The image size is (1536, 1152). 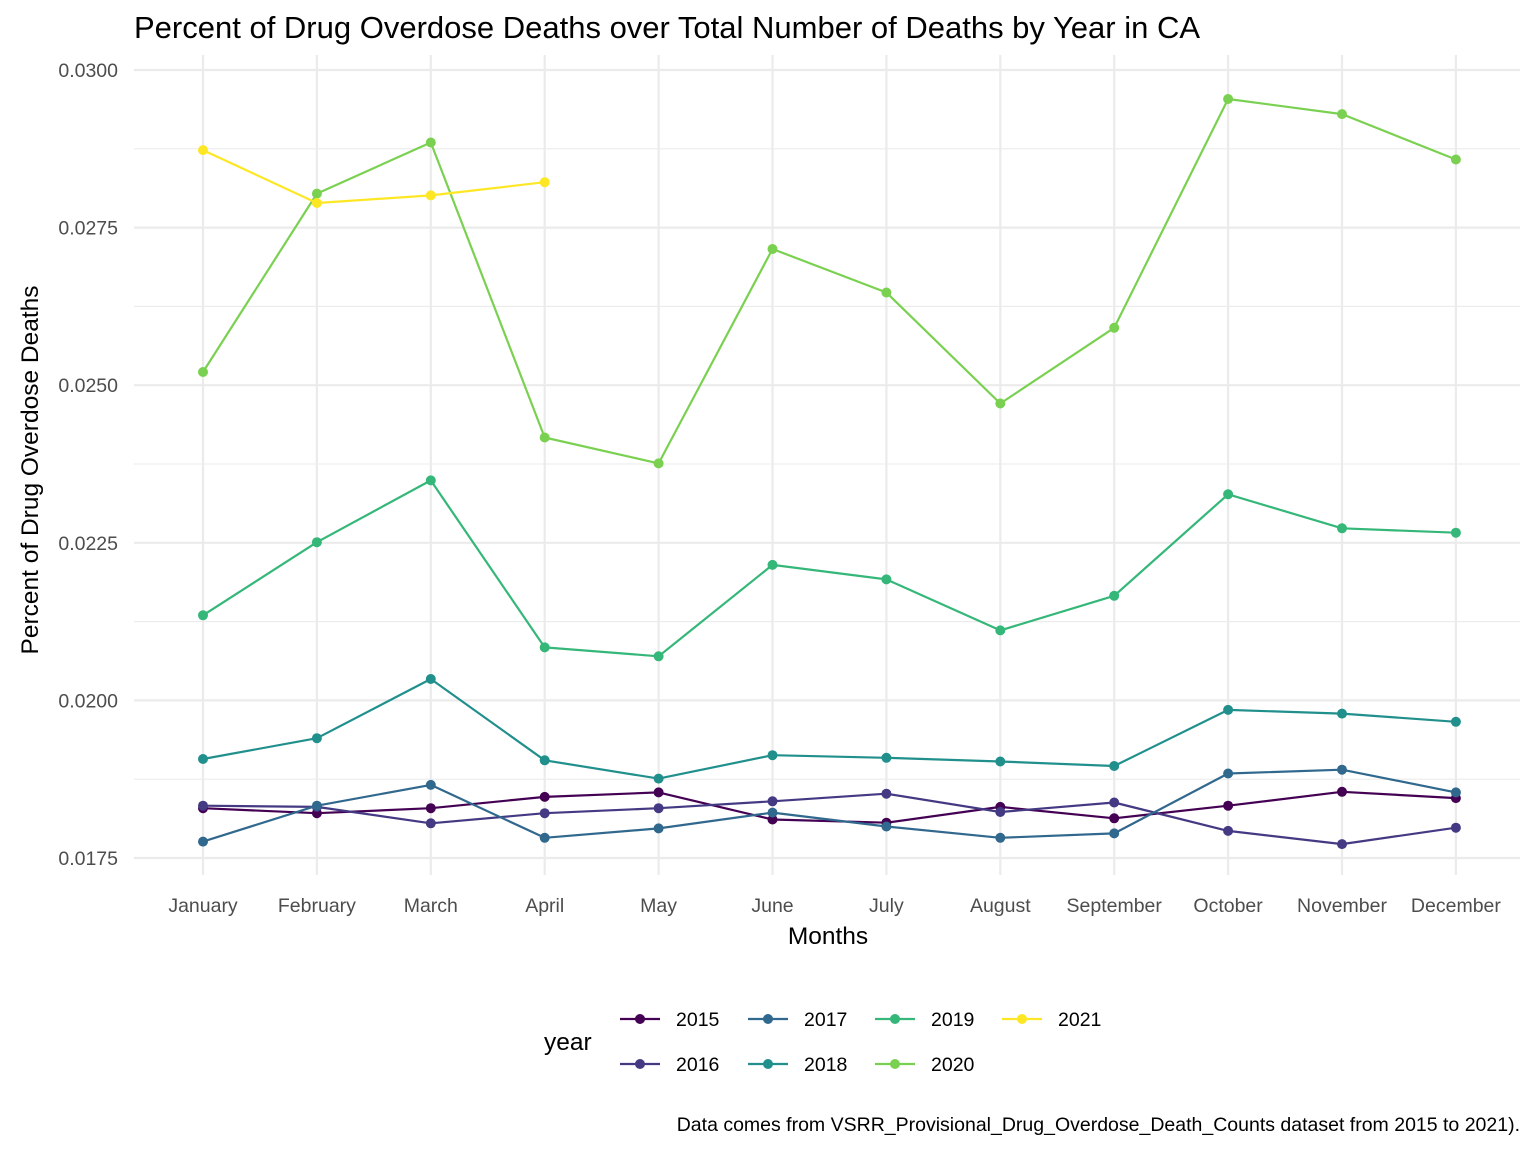 What do you see at coordinates (88, 859) in the screenshot?
I see `y-tick-label: 0.0175` at bounding box center [88, 859].